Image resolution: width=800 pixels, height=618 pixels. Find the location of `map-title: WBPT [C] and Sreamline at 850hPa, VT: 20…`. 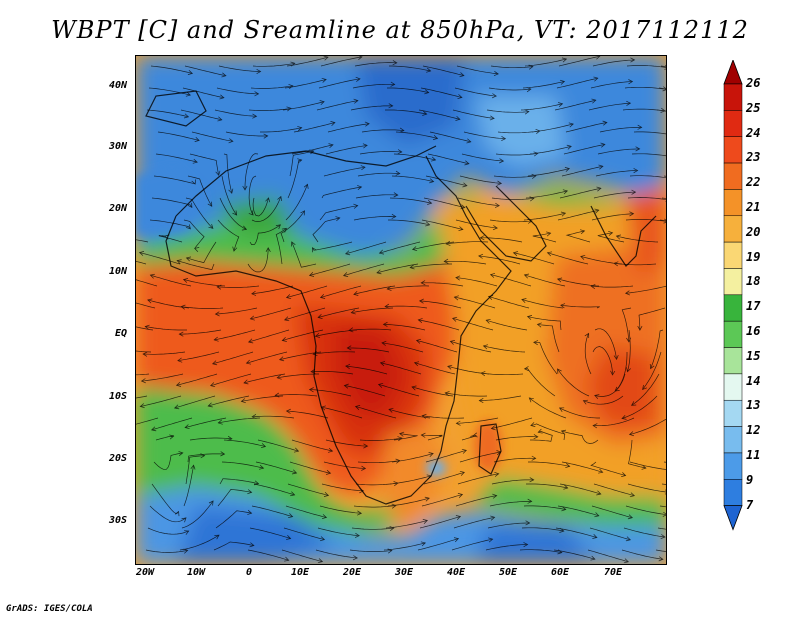

map-title: WBPT [C] and Sreamline at 850hPa, VT: 20… is located at coordinates (400, 30).